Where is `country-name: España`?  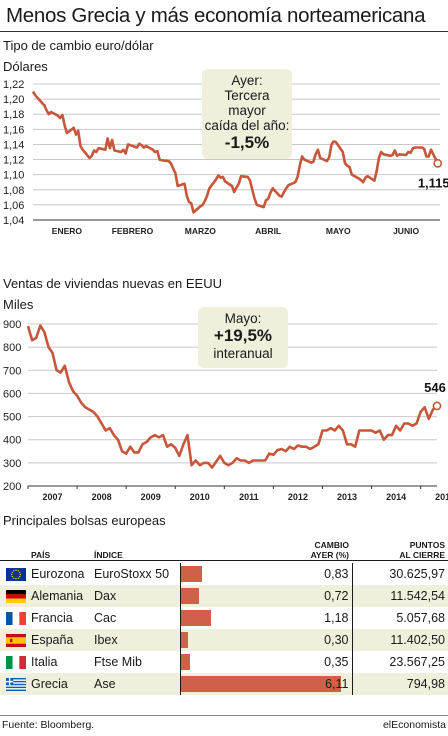
country-name: España is located at coordinates (62, 640).